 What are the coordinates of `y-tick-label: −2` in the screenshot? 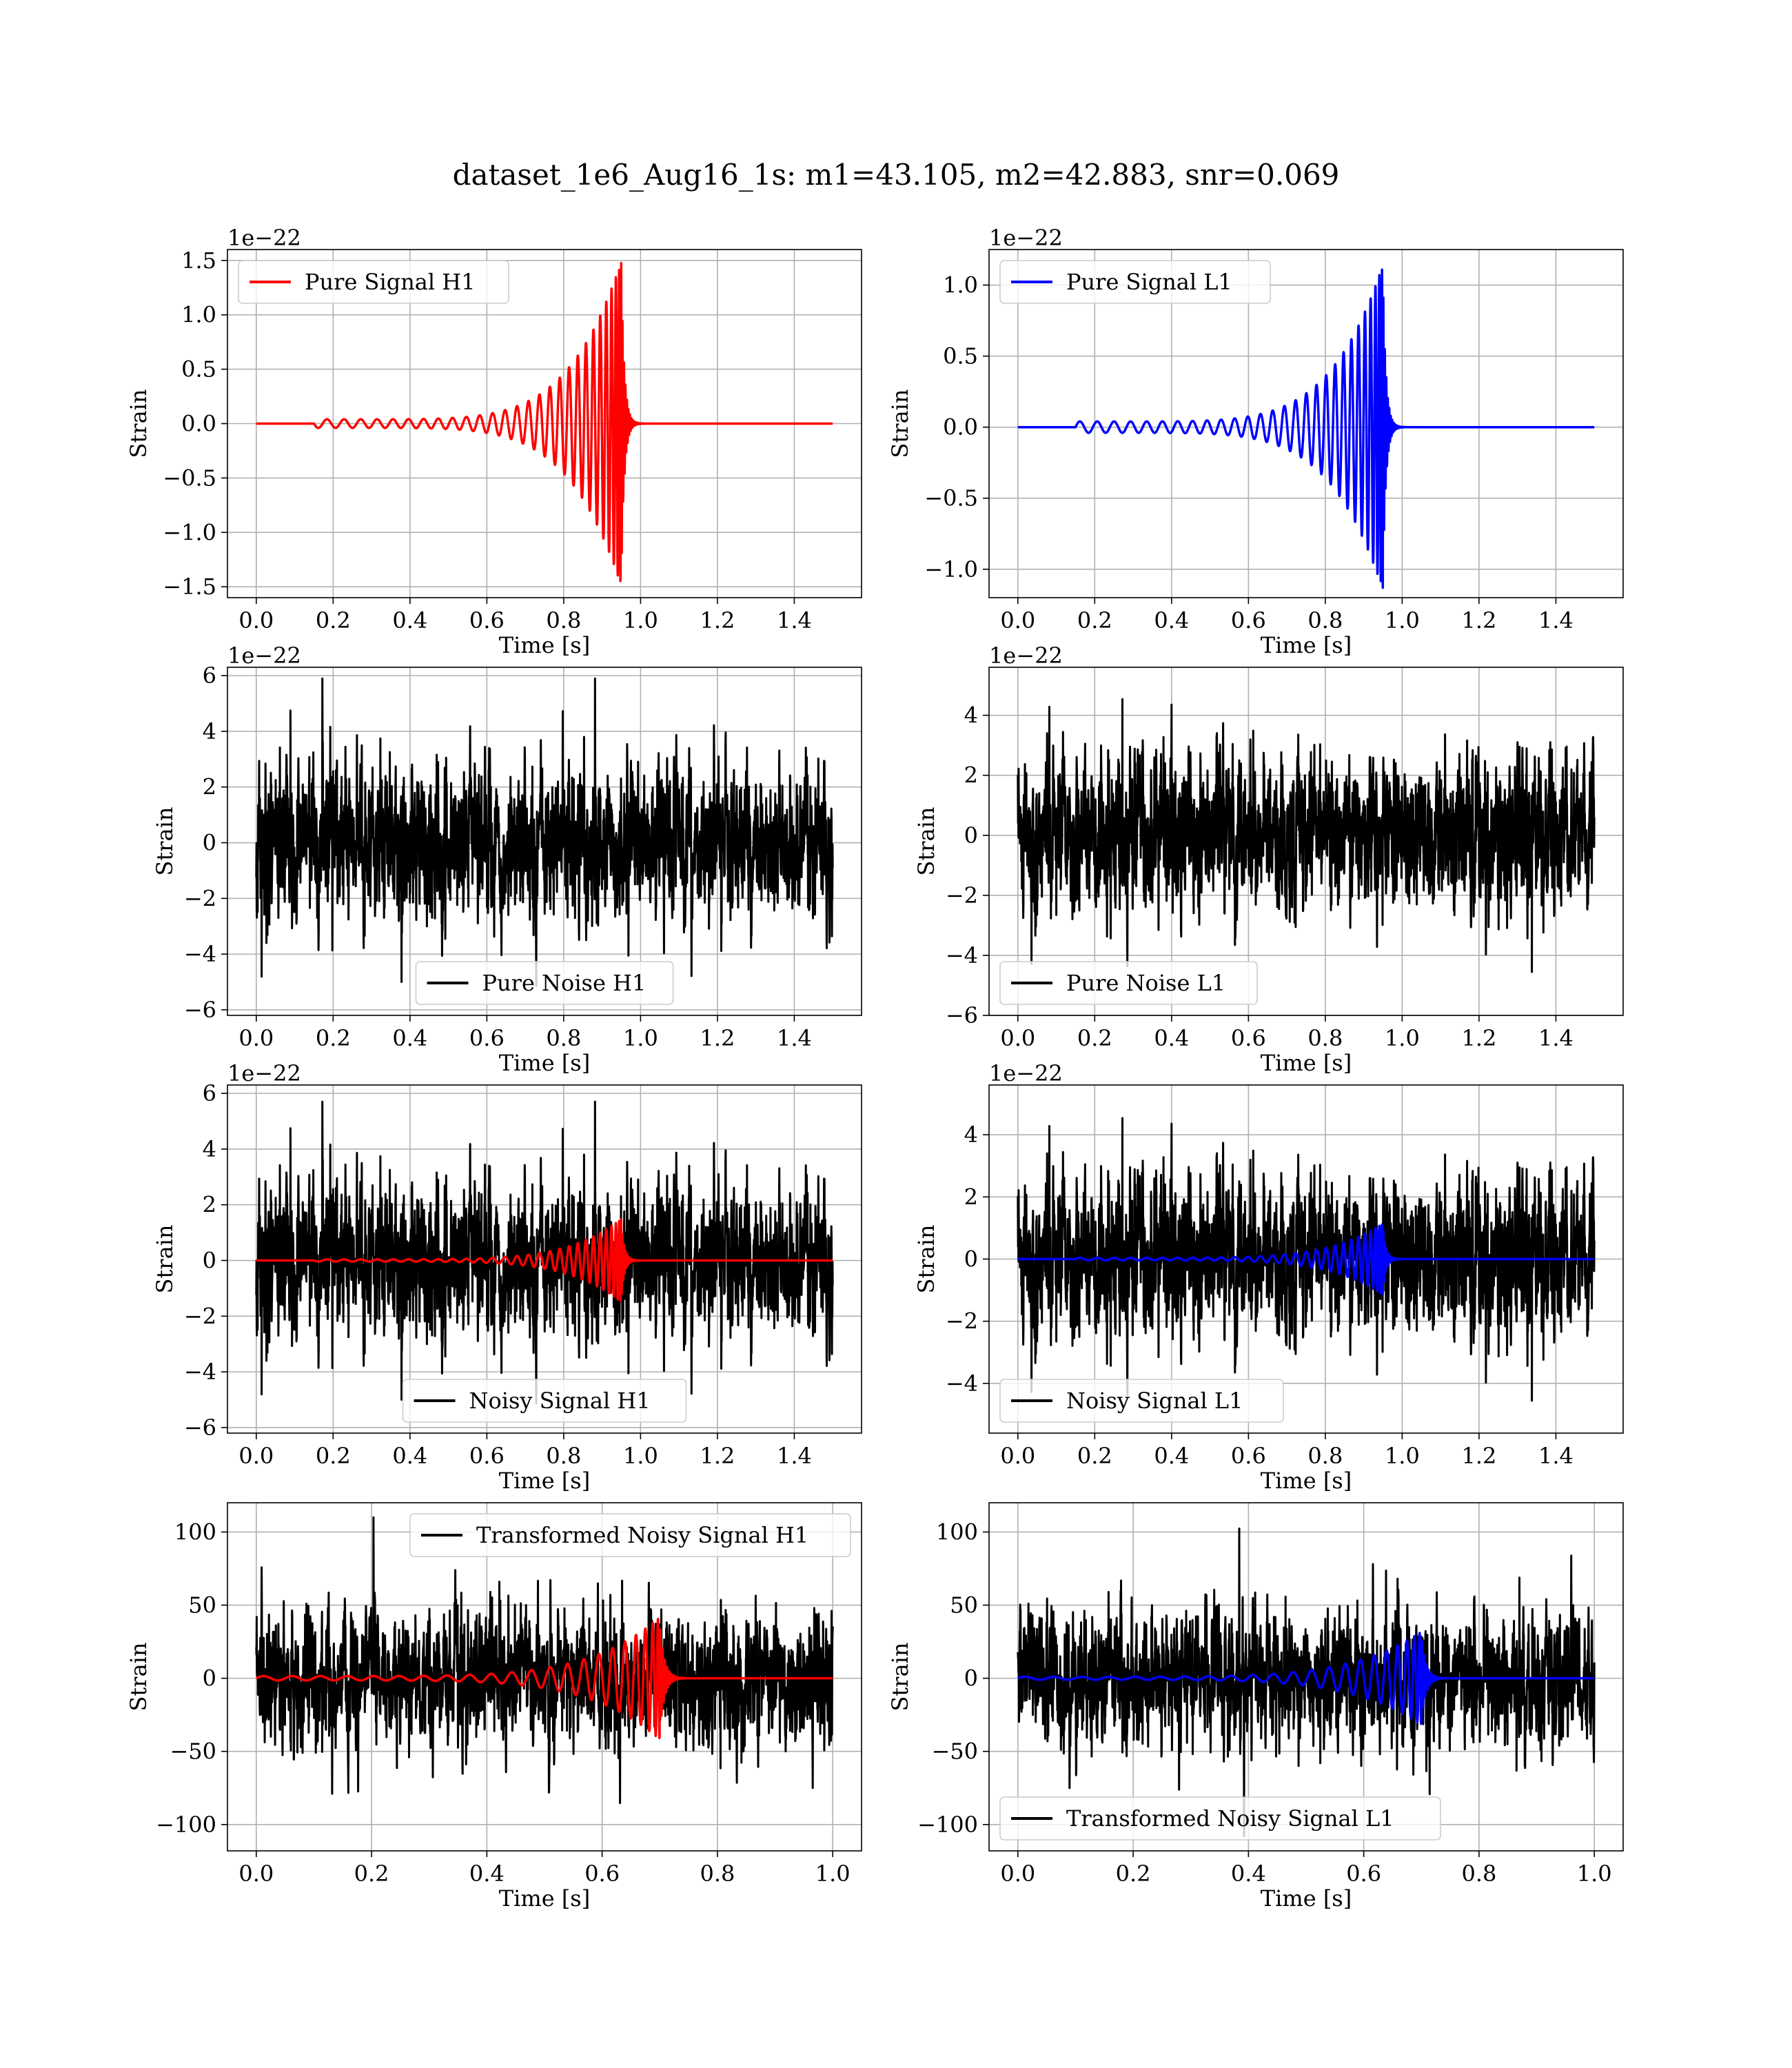 It's located at (962, 895).